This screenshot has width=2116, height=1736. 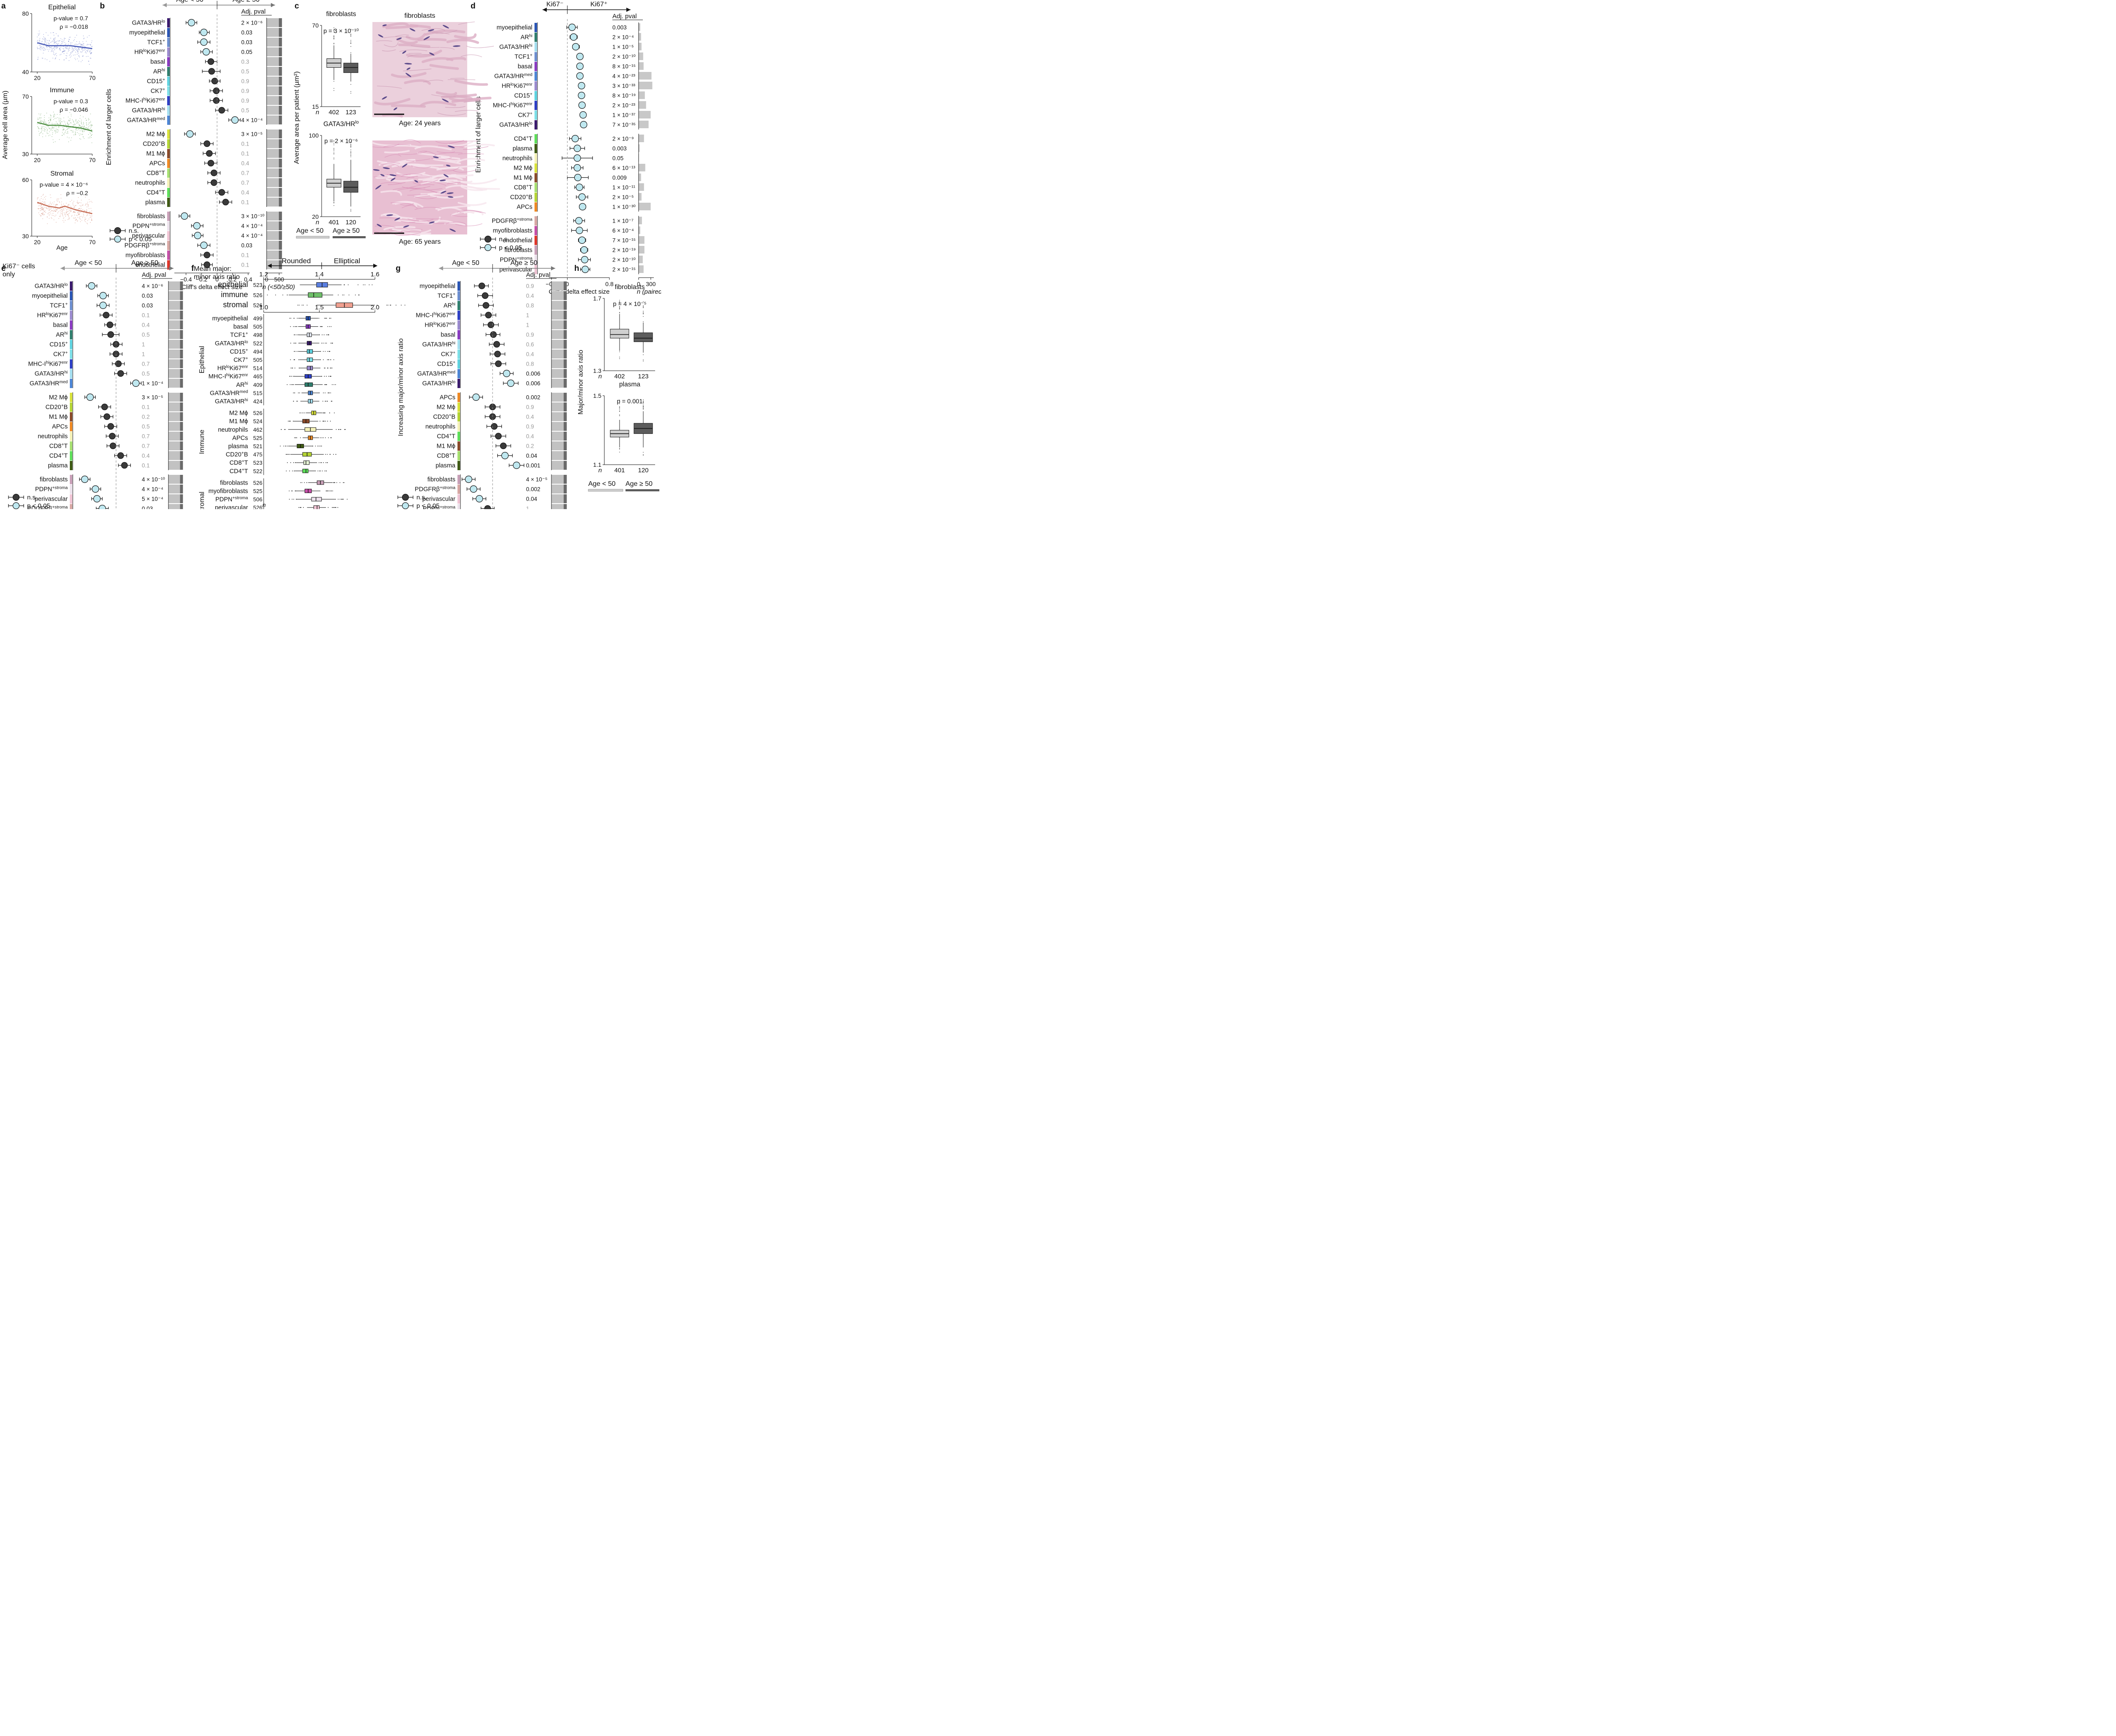 I want to click on row-n: 506, so click(x=257, y=499).